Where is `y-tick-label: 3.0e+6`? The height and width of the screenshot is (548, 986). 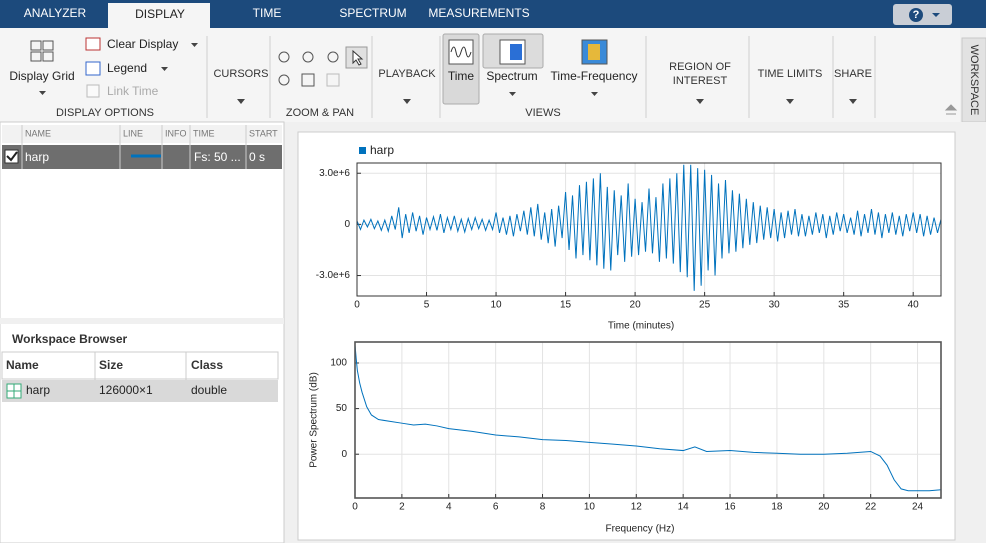 y-tick-label: 3.0e+6 is located at coordinates (334, 173).